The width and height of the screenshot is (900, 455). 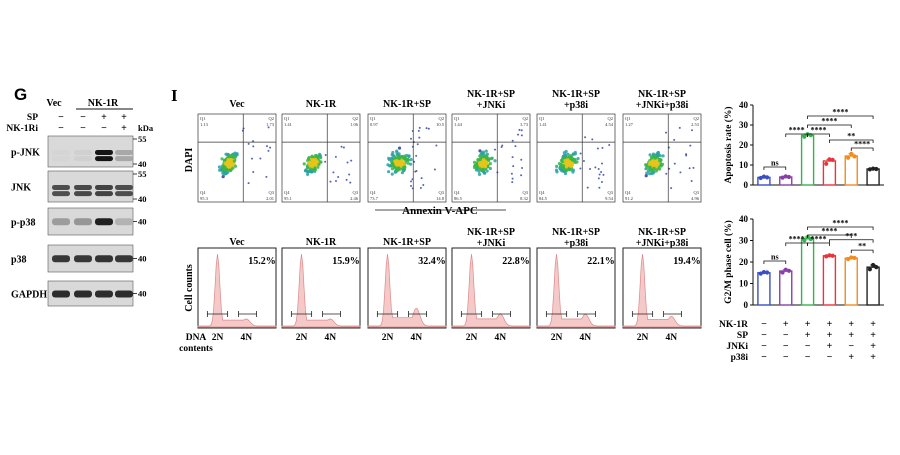 I want to click on quadrant-value: 1.73, so click(x=270, y=124).